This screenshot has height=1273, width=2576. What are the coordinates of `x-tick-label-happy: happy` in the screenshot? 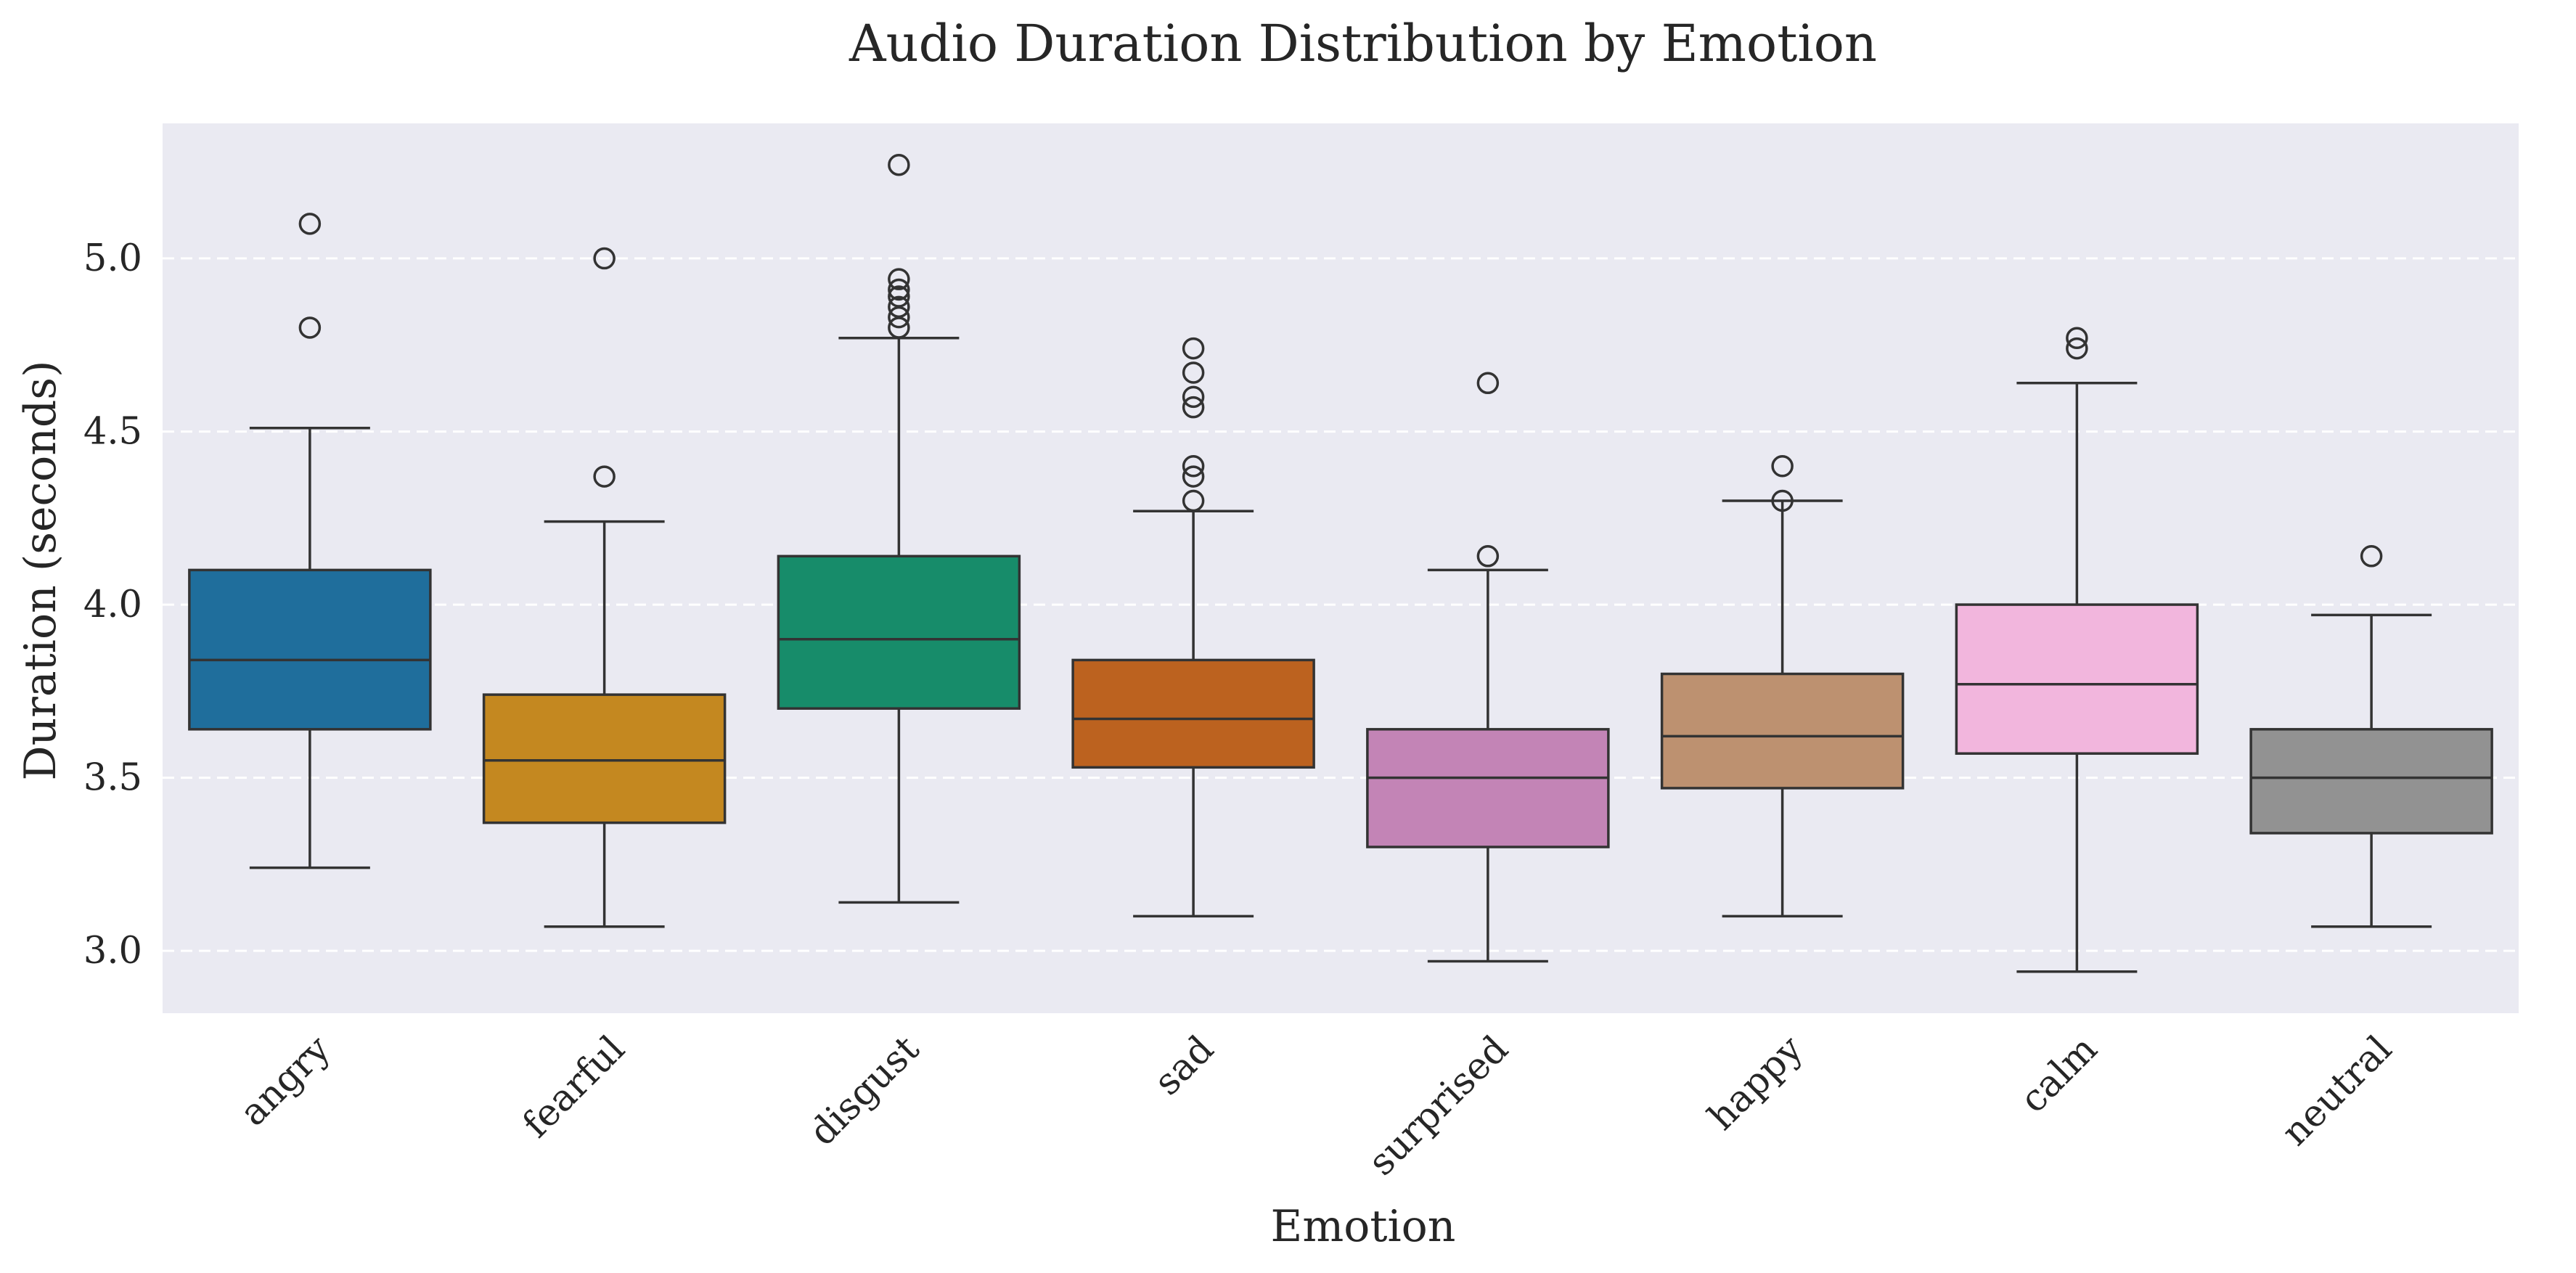 It's located at (1755, 1083).